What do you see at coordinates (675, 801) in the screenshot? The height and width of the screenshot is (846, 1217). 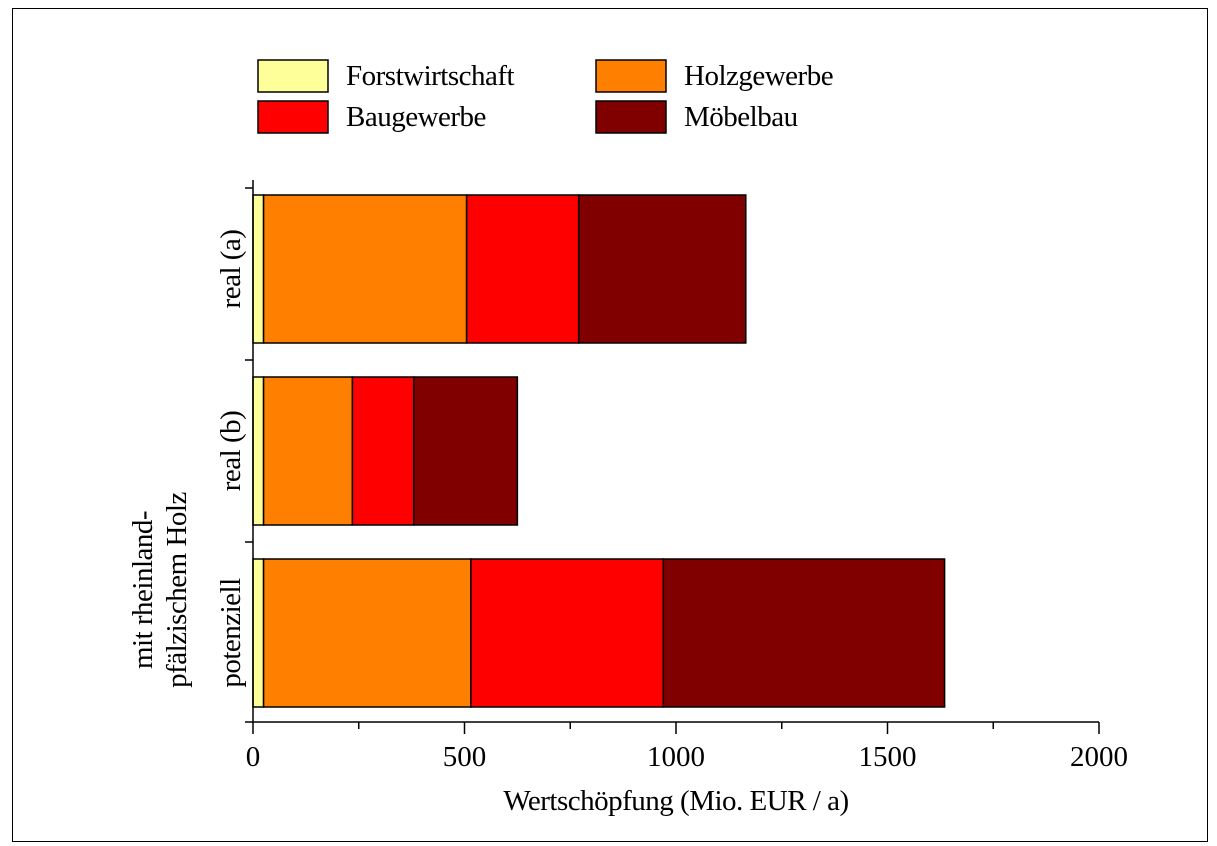 I see `x-axis-label: Wertschöpfung (Mio. EUR / a)` at bounding box center [675, 801].